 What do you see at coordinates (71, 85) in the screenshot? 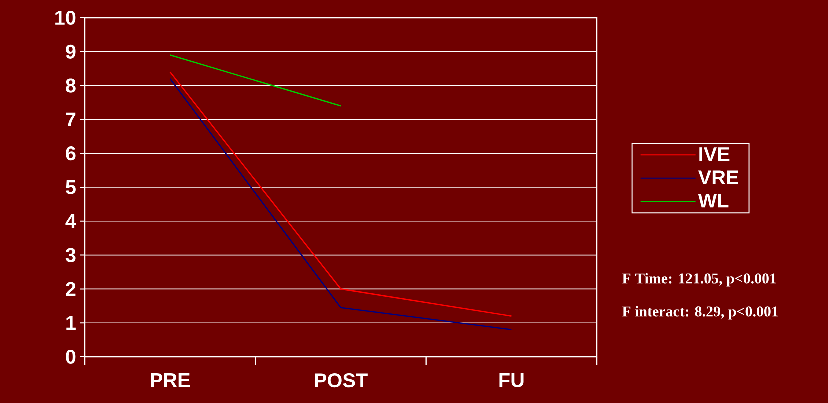
I see `y-tick-label: 8` at bounding box center [71, 85].